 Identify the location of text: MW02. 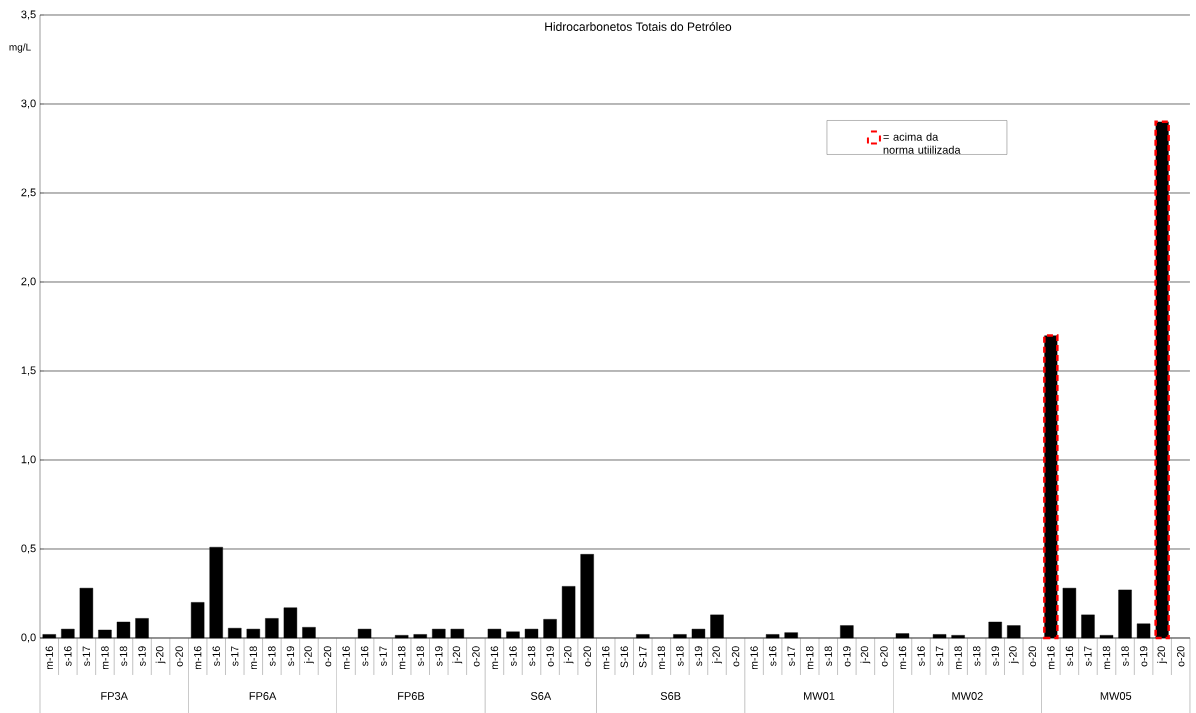
(967, 696).